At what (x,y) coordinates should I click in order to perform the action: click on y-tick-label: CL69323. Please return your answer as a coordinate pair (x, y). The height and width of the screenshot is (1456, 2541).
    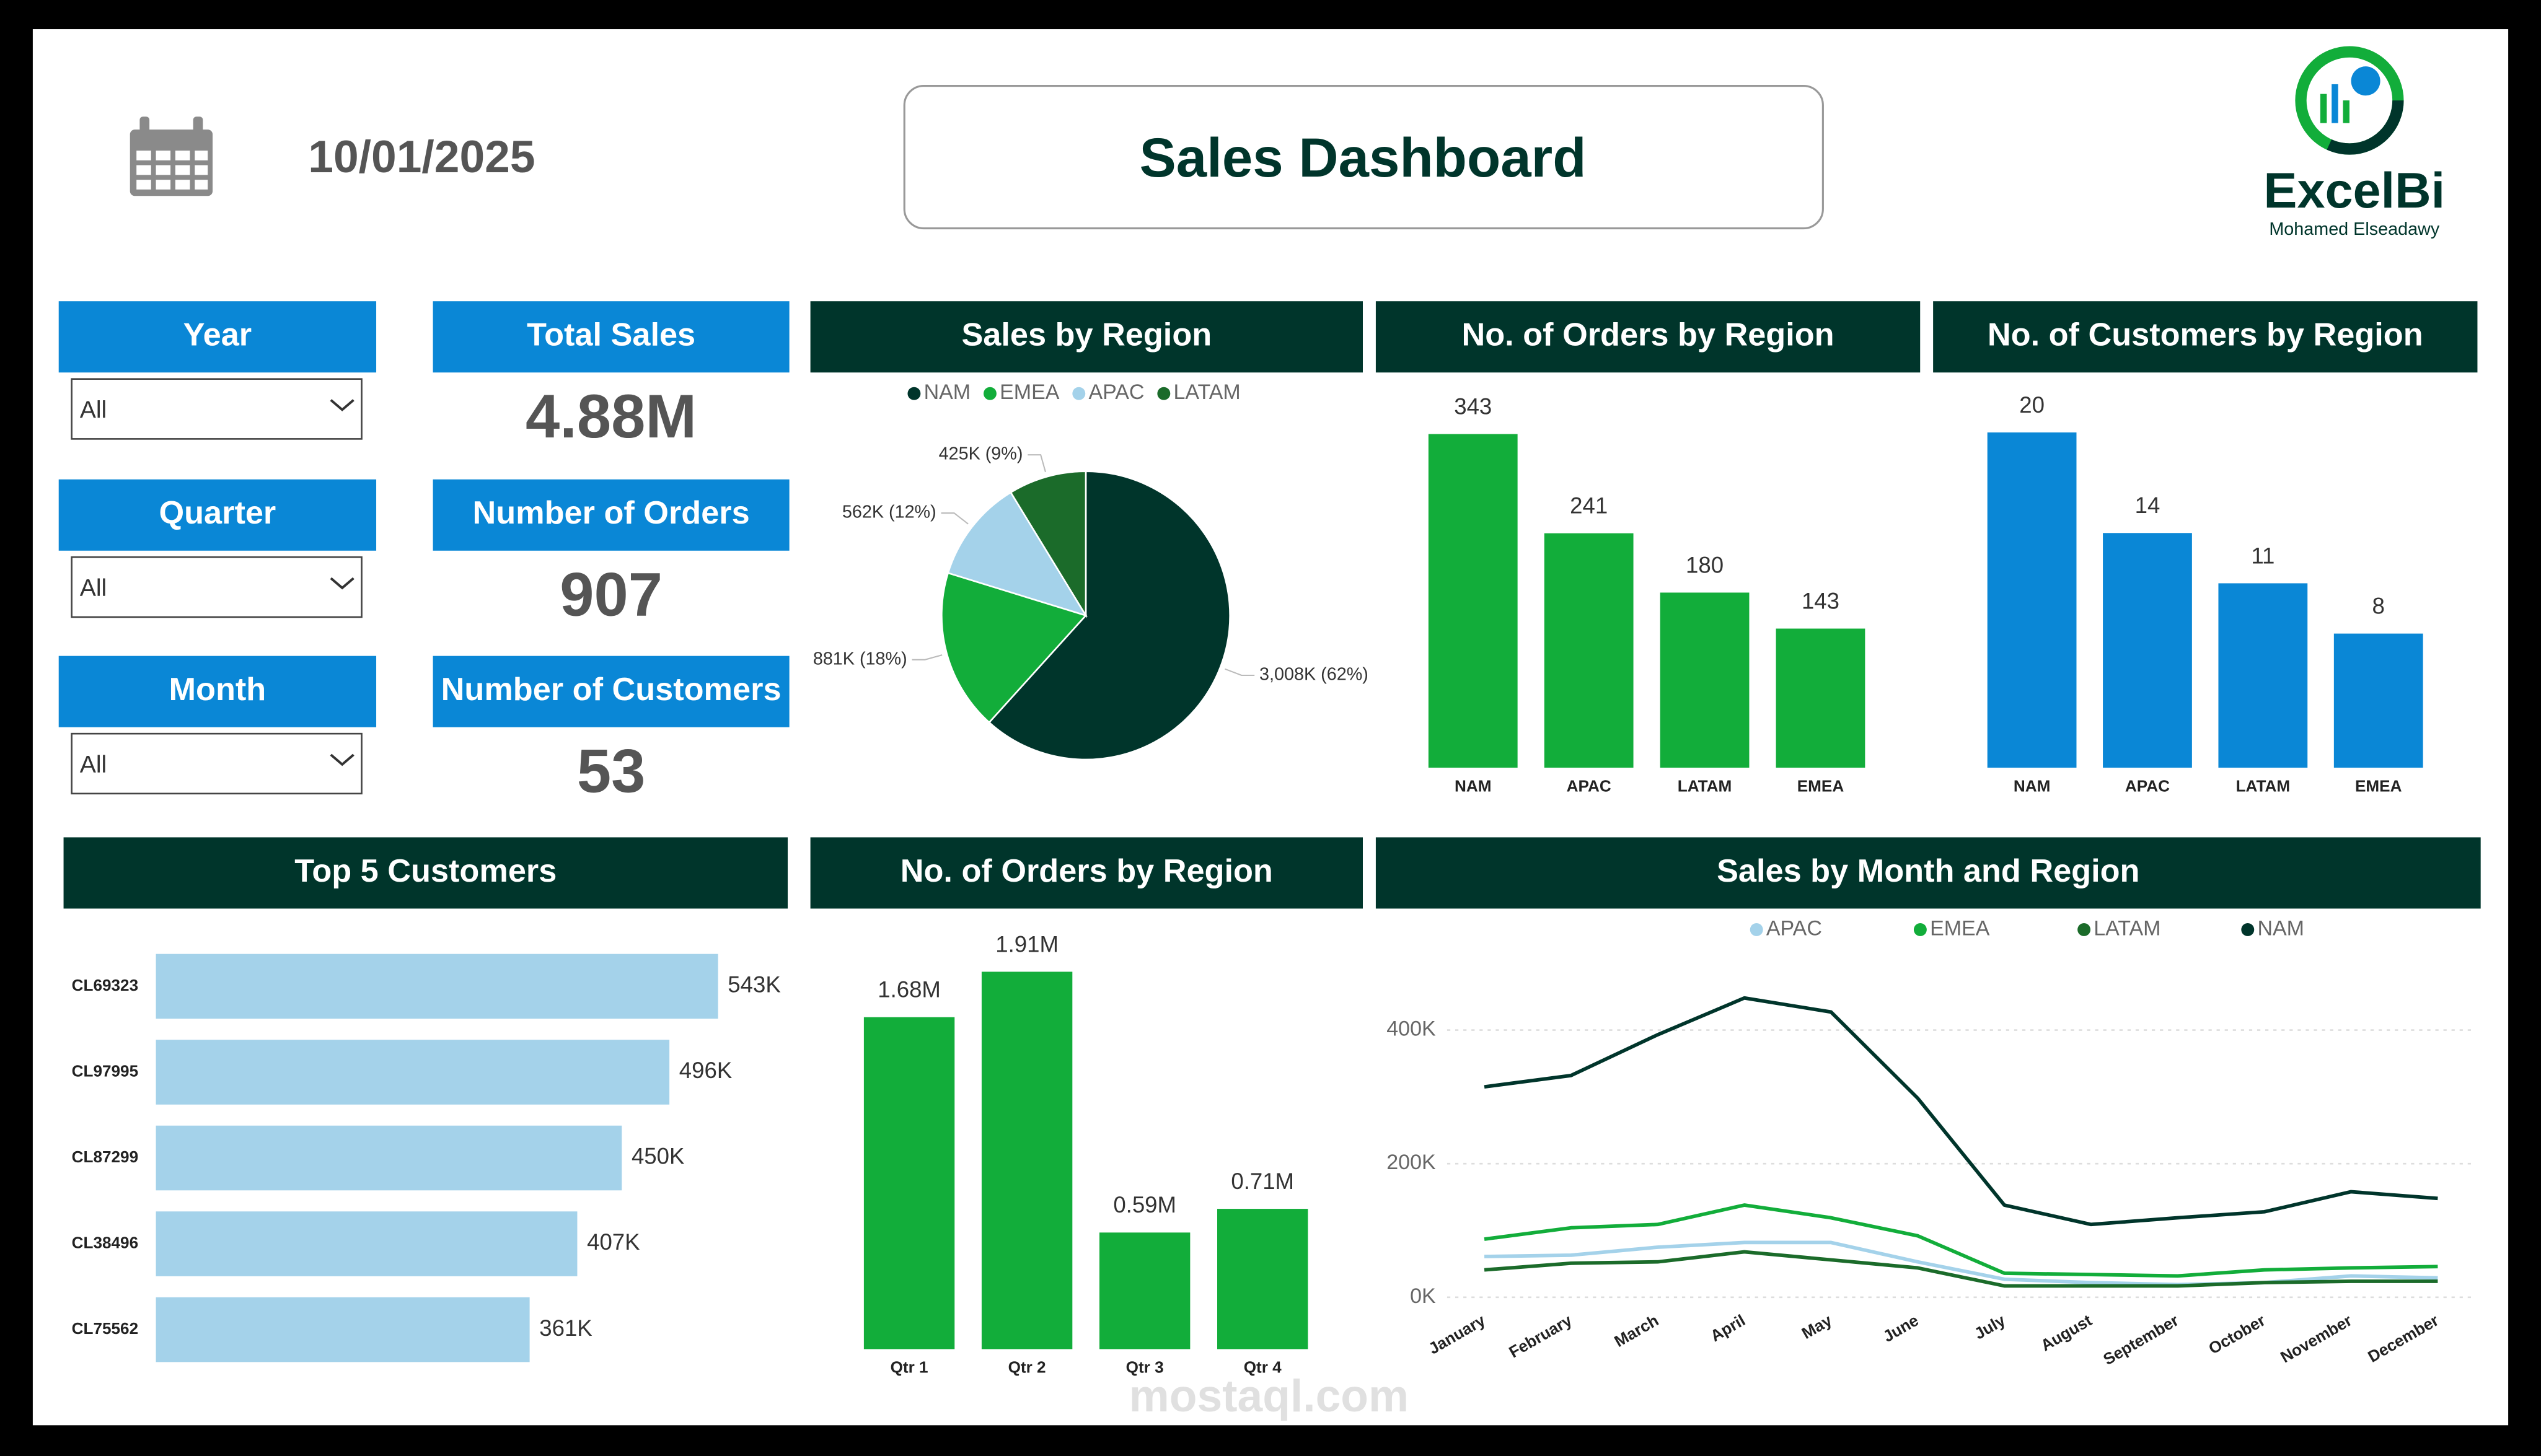
    Looking at the image, I should click on (105, 985).